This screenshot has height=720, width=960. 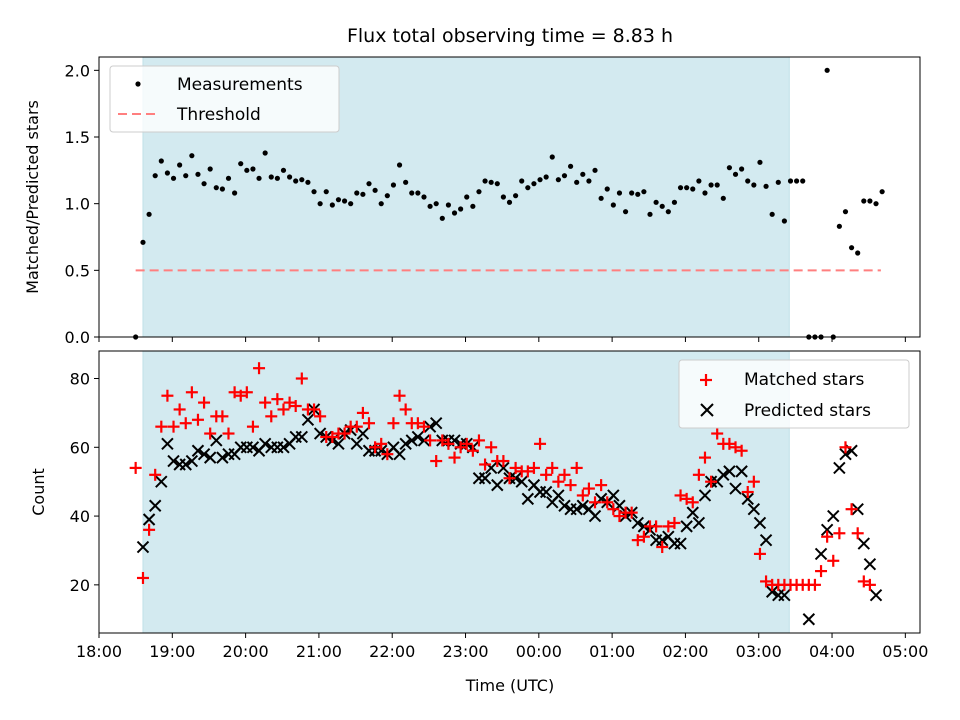 What do you see at coordinates (794, 394) in the screenshot?
I see `count-legend: Matched stars Predicted stars` at bounding box center [794, 394].